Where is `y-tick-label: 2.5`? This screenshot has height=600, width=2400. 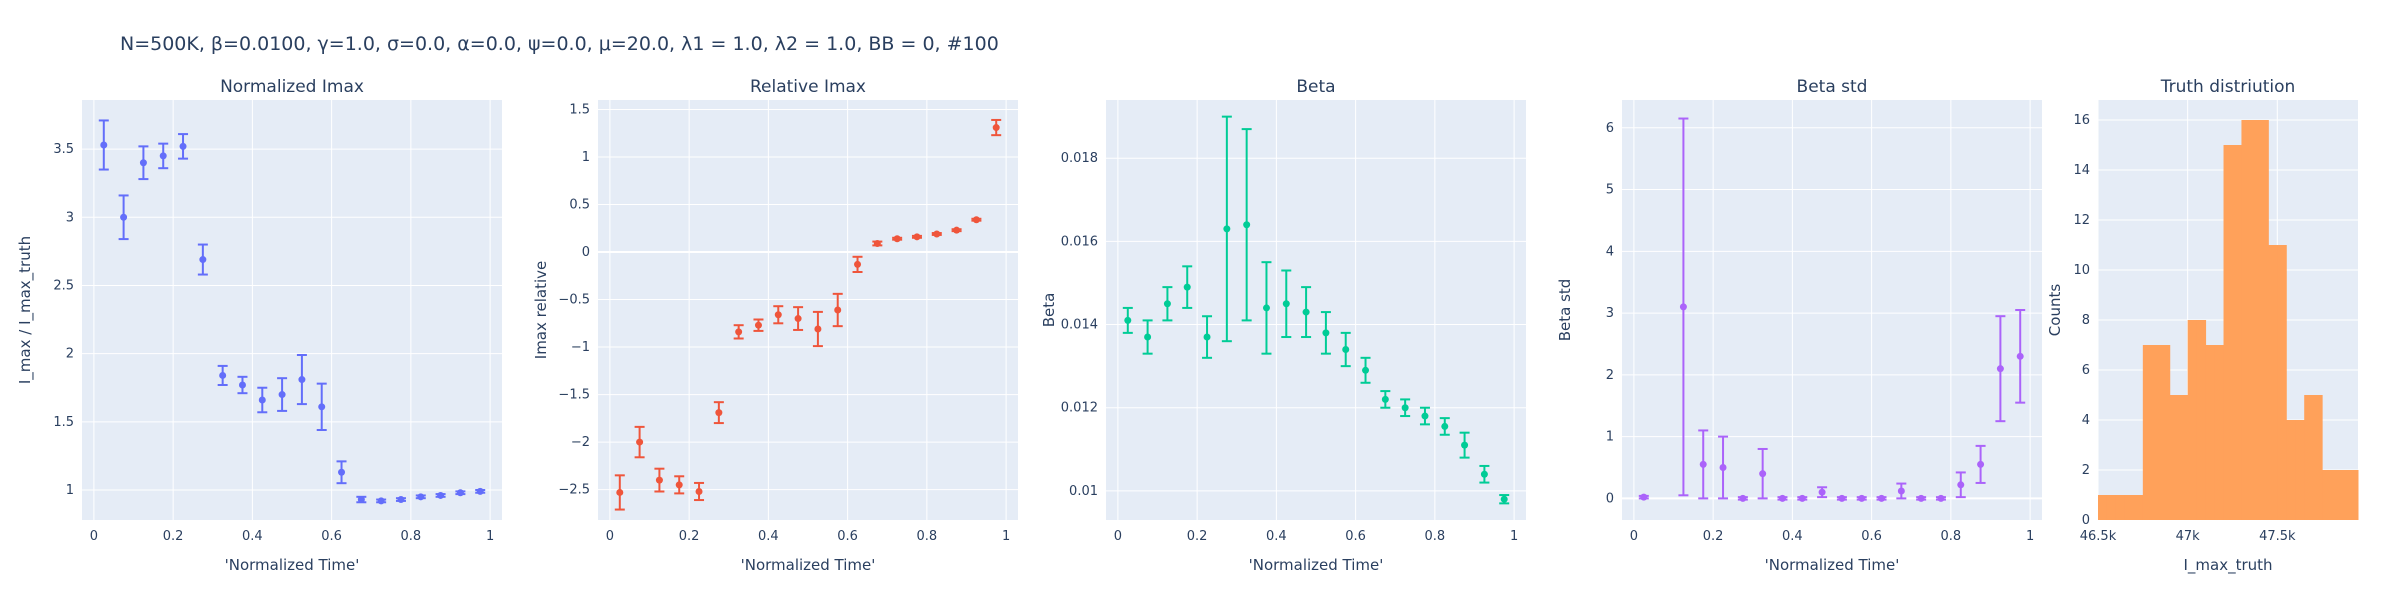
y-tick-label: 2.5 is located at coordinates (63, 285).